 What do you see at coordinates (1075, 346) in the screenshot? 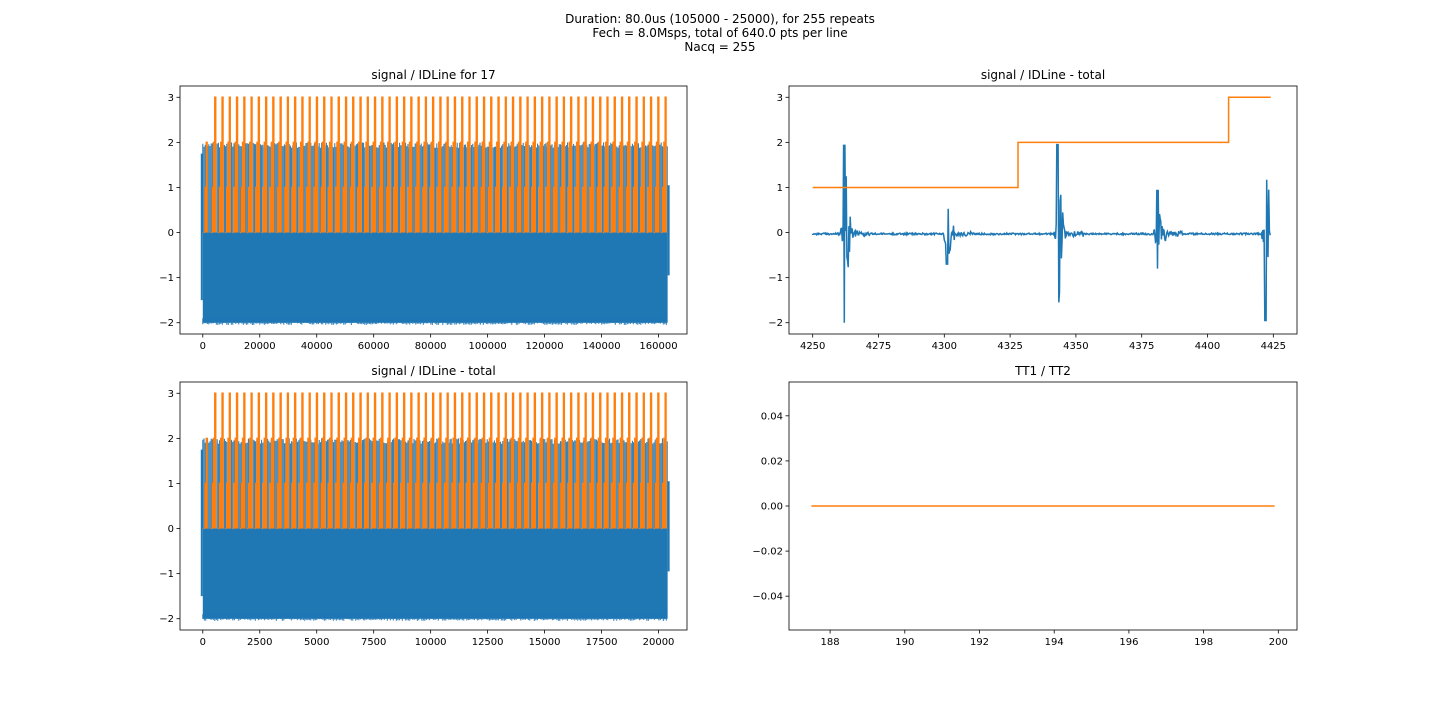
I see `x-tick-label: 4350` at bounding box center [1075, 346].